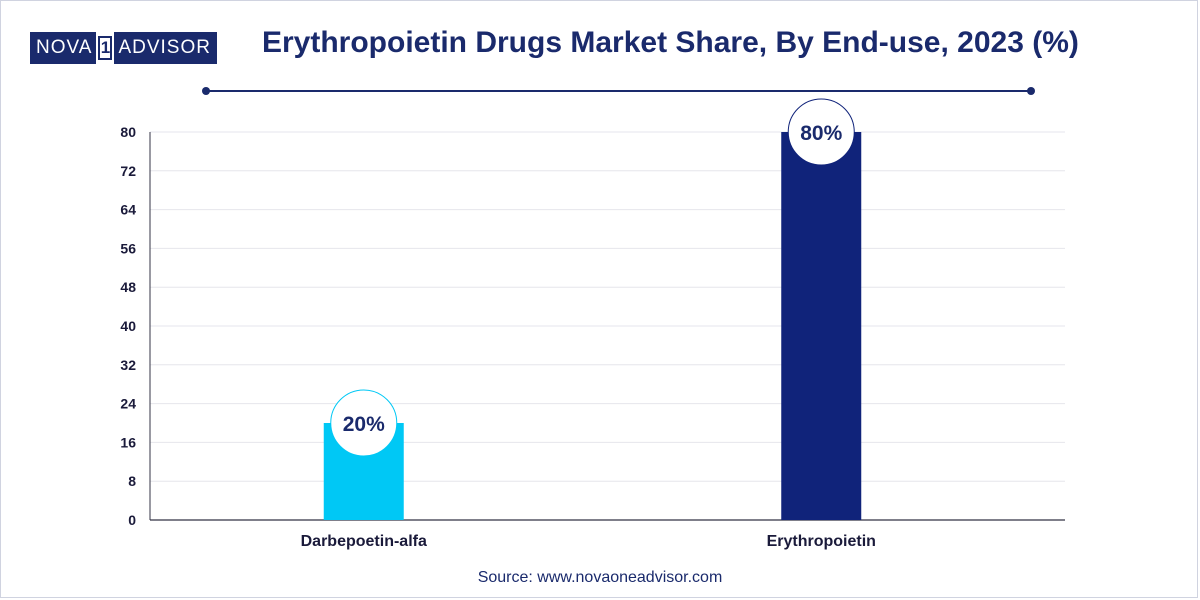 This screenshot has height=600, width=1200. Describe the element at coordinates (600, 577) in the screenshot. I see `source-note: Source: www.novaoneadvisor.com` at that location.